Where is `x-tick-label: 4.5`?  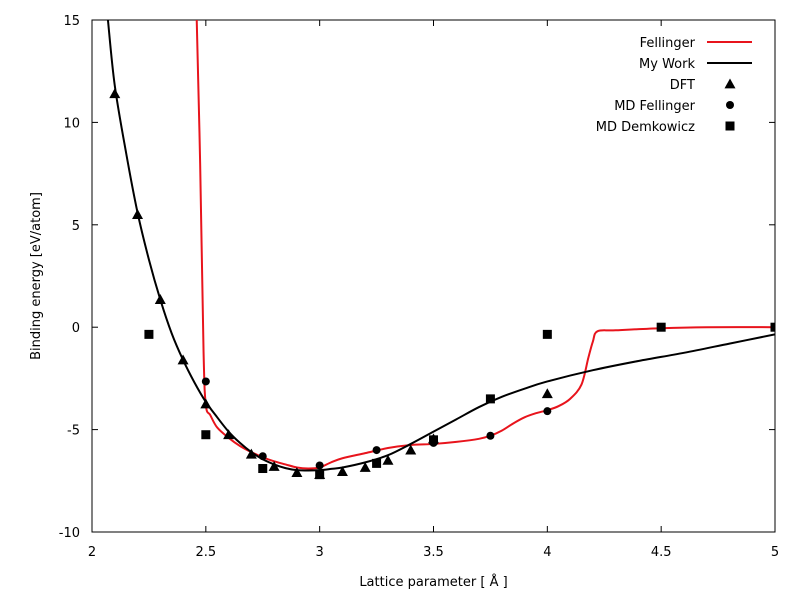
x-tick-label: 4.5 is located at coordinates (661, 552).